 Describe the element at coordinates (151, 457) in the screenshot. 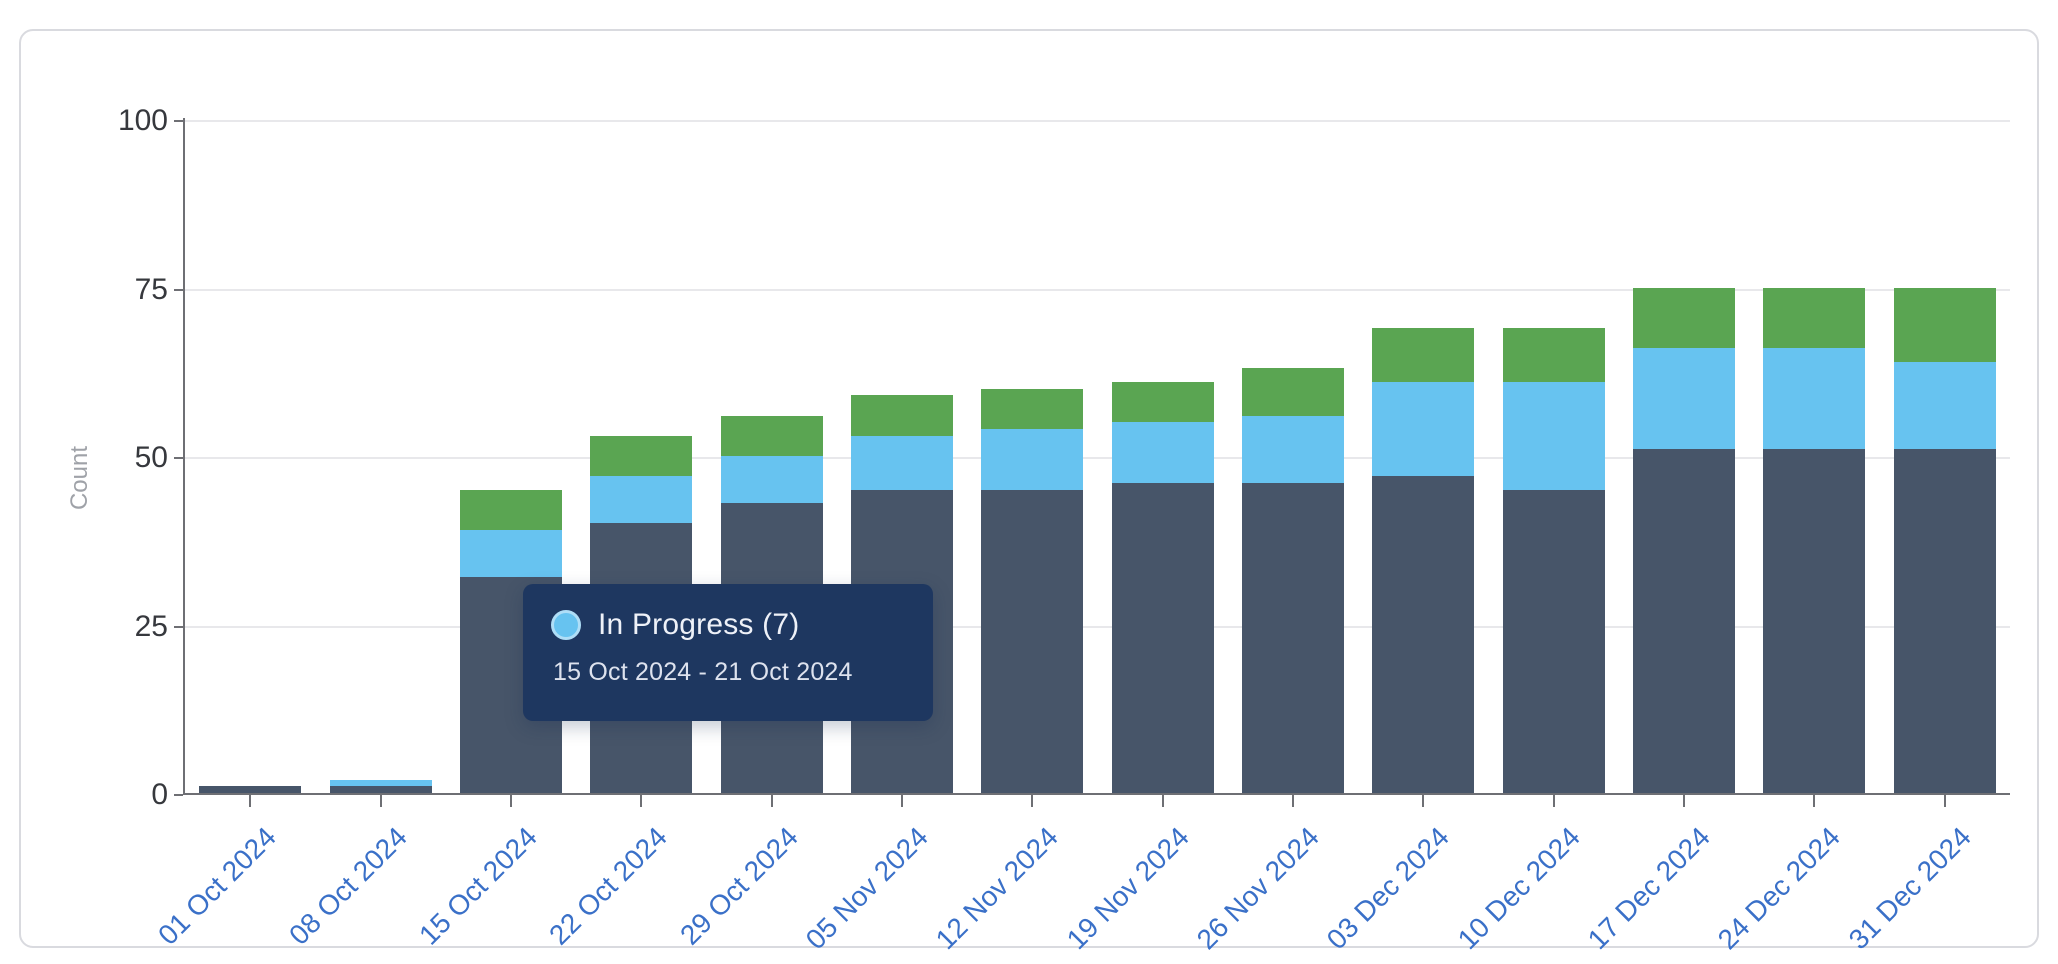

I see `y-axis-tick-label: 50` at that location.